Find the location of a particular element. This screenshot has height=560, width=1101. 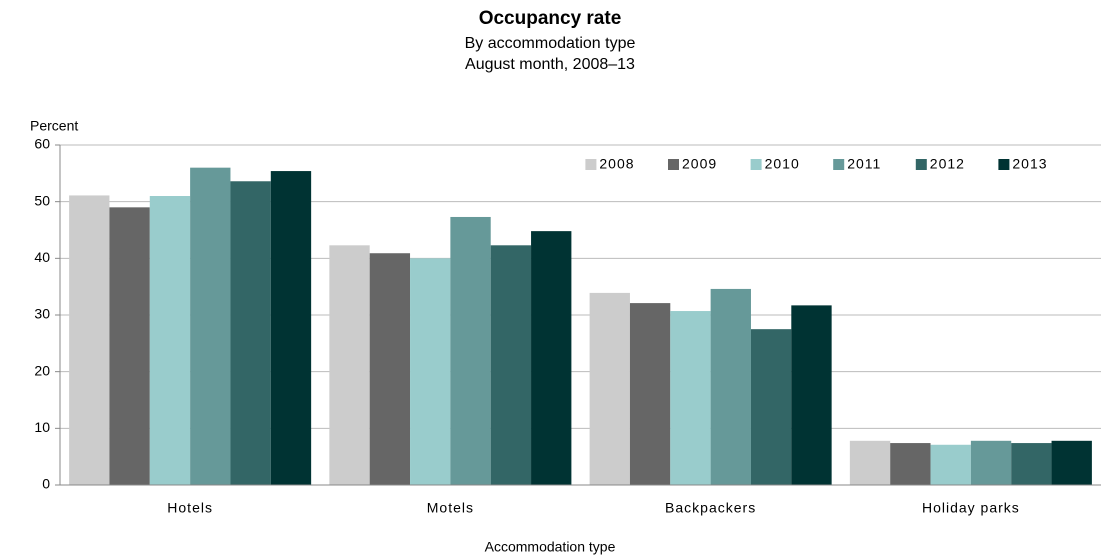

y-tick-label: 0 is located at coordinates (46, 484).